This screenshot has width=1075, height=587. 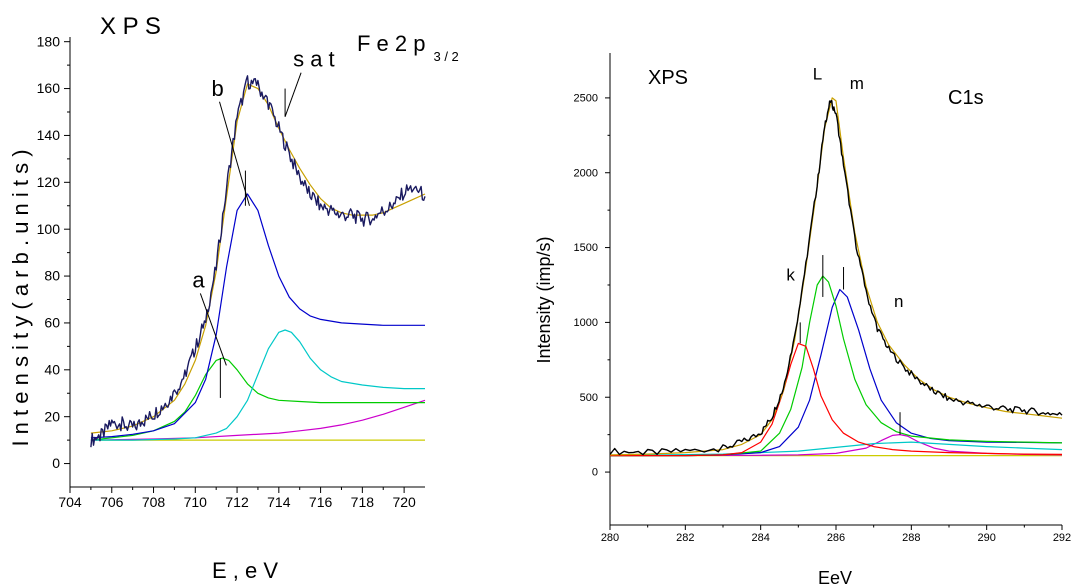 I want to click on annotation-label: m, so click(x=857, y=83).